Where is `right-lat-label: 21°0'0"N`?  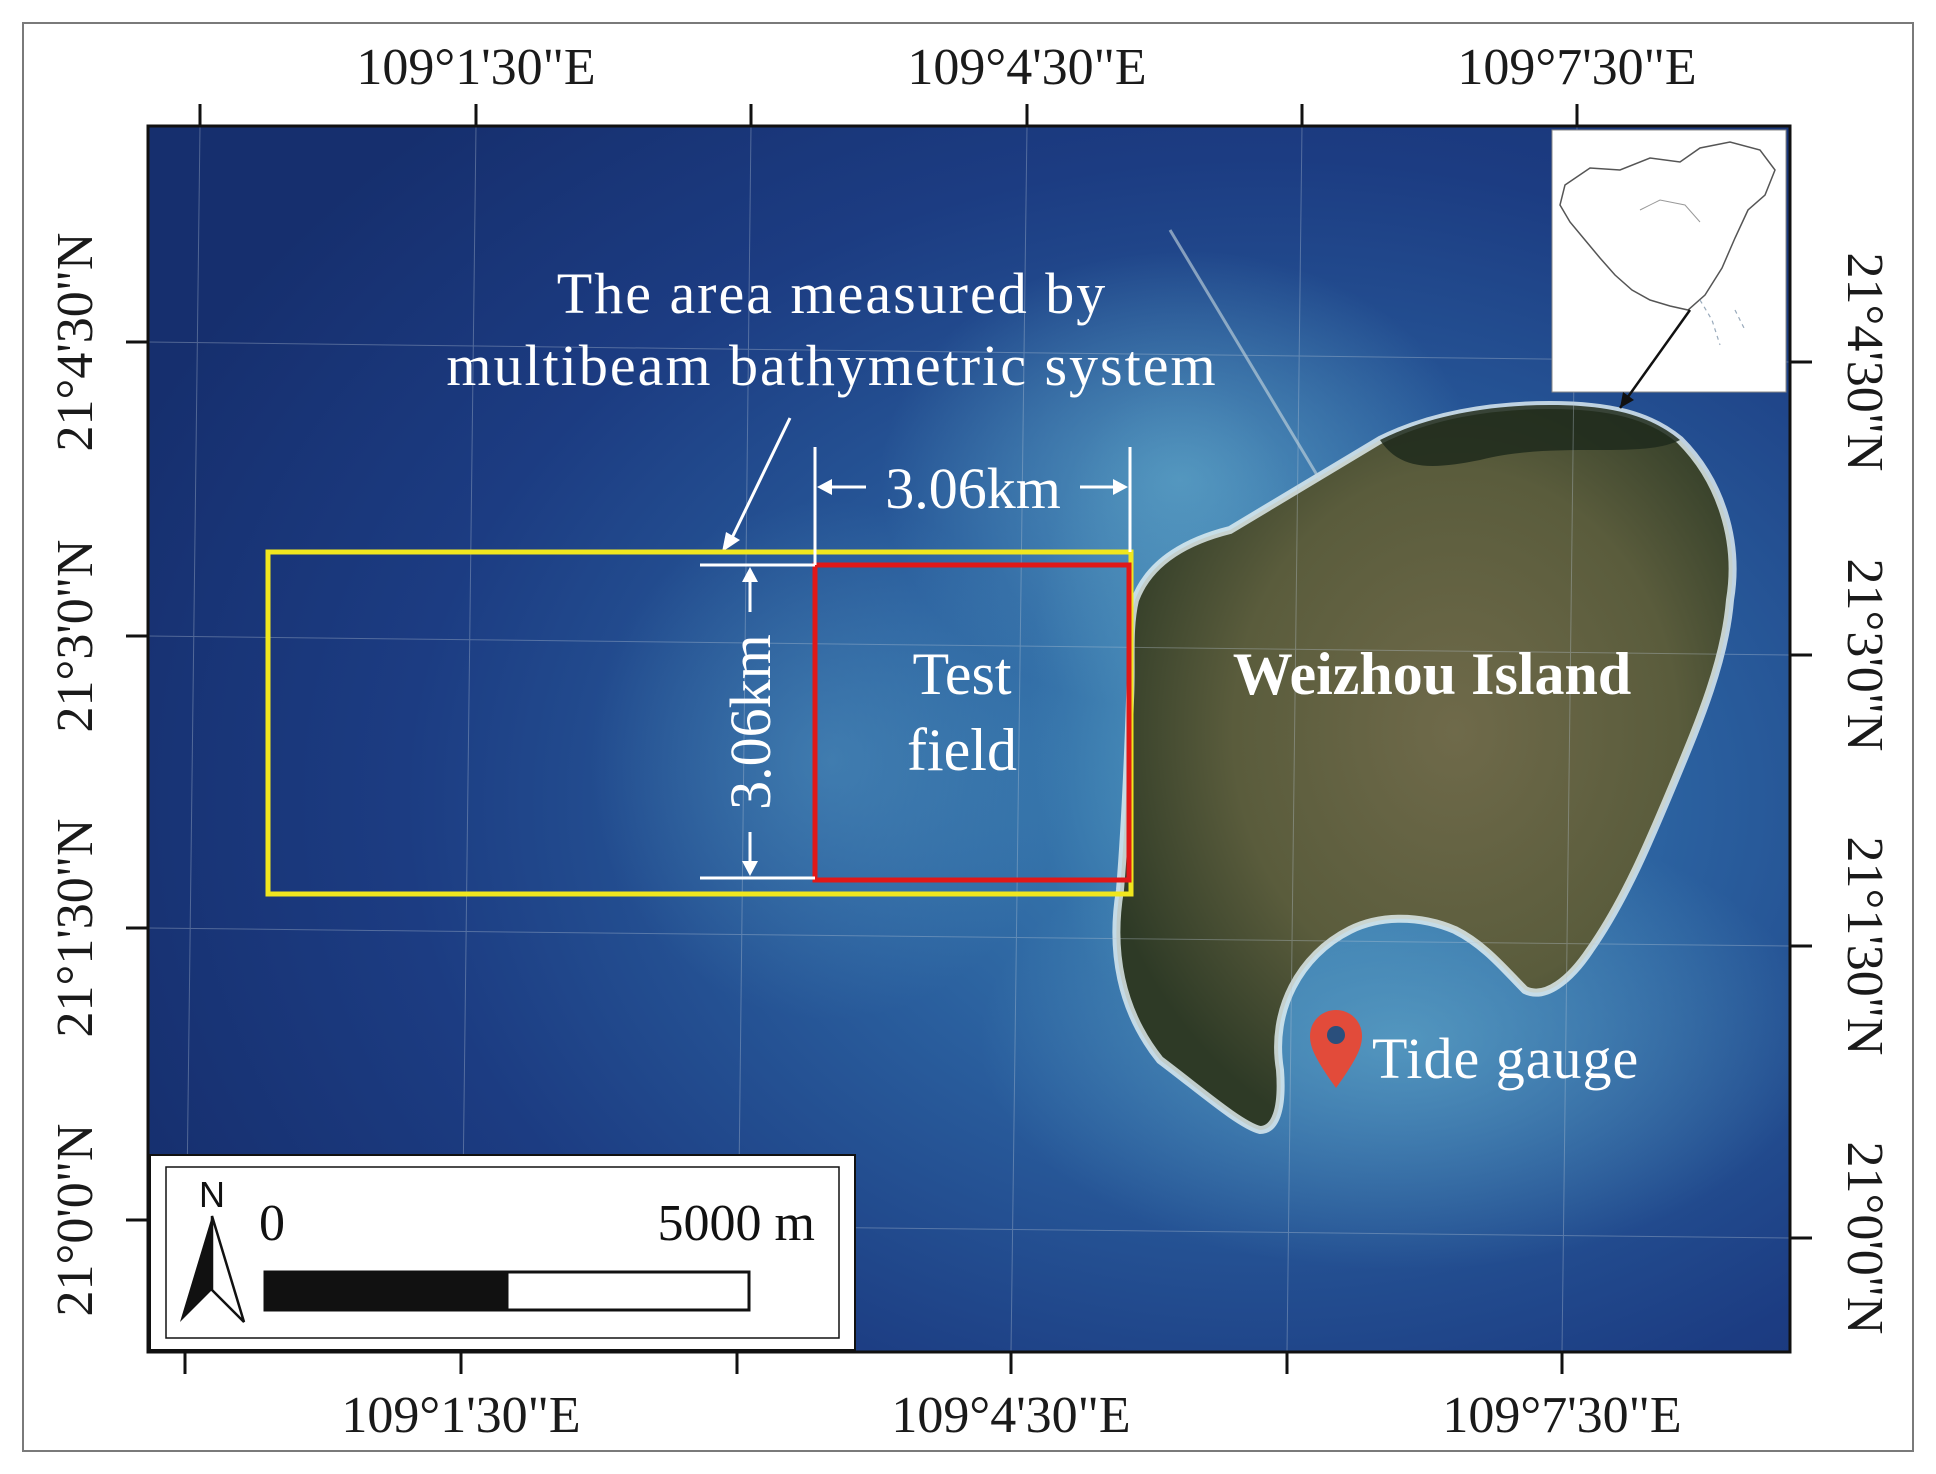
right-lat-label: 21°0'0"N is located at coordinates (1864, 1238).